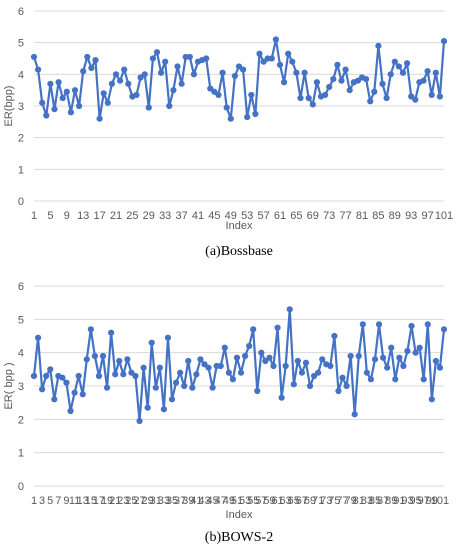 The height and width of the screenshot is (550, 456). Describe the element at coordinates (107, 501) in the screenshot. I see `x-tick-label: 19` at that location.